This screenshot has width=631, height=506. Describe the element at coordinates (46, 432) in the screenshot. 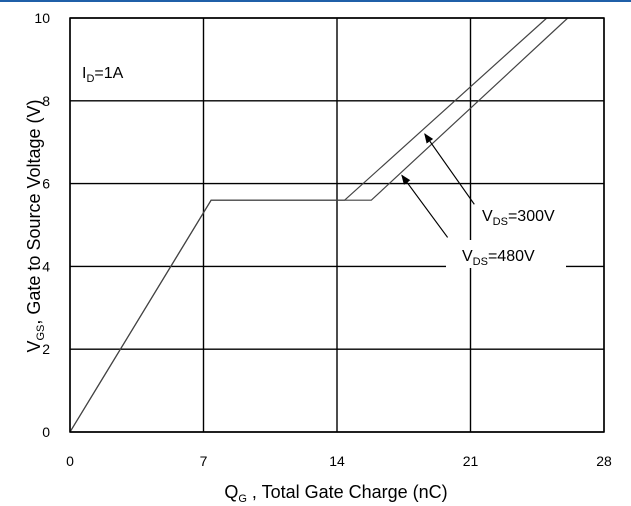

I see `y-tick-label: 0` at that location.